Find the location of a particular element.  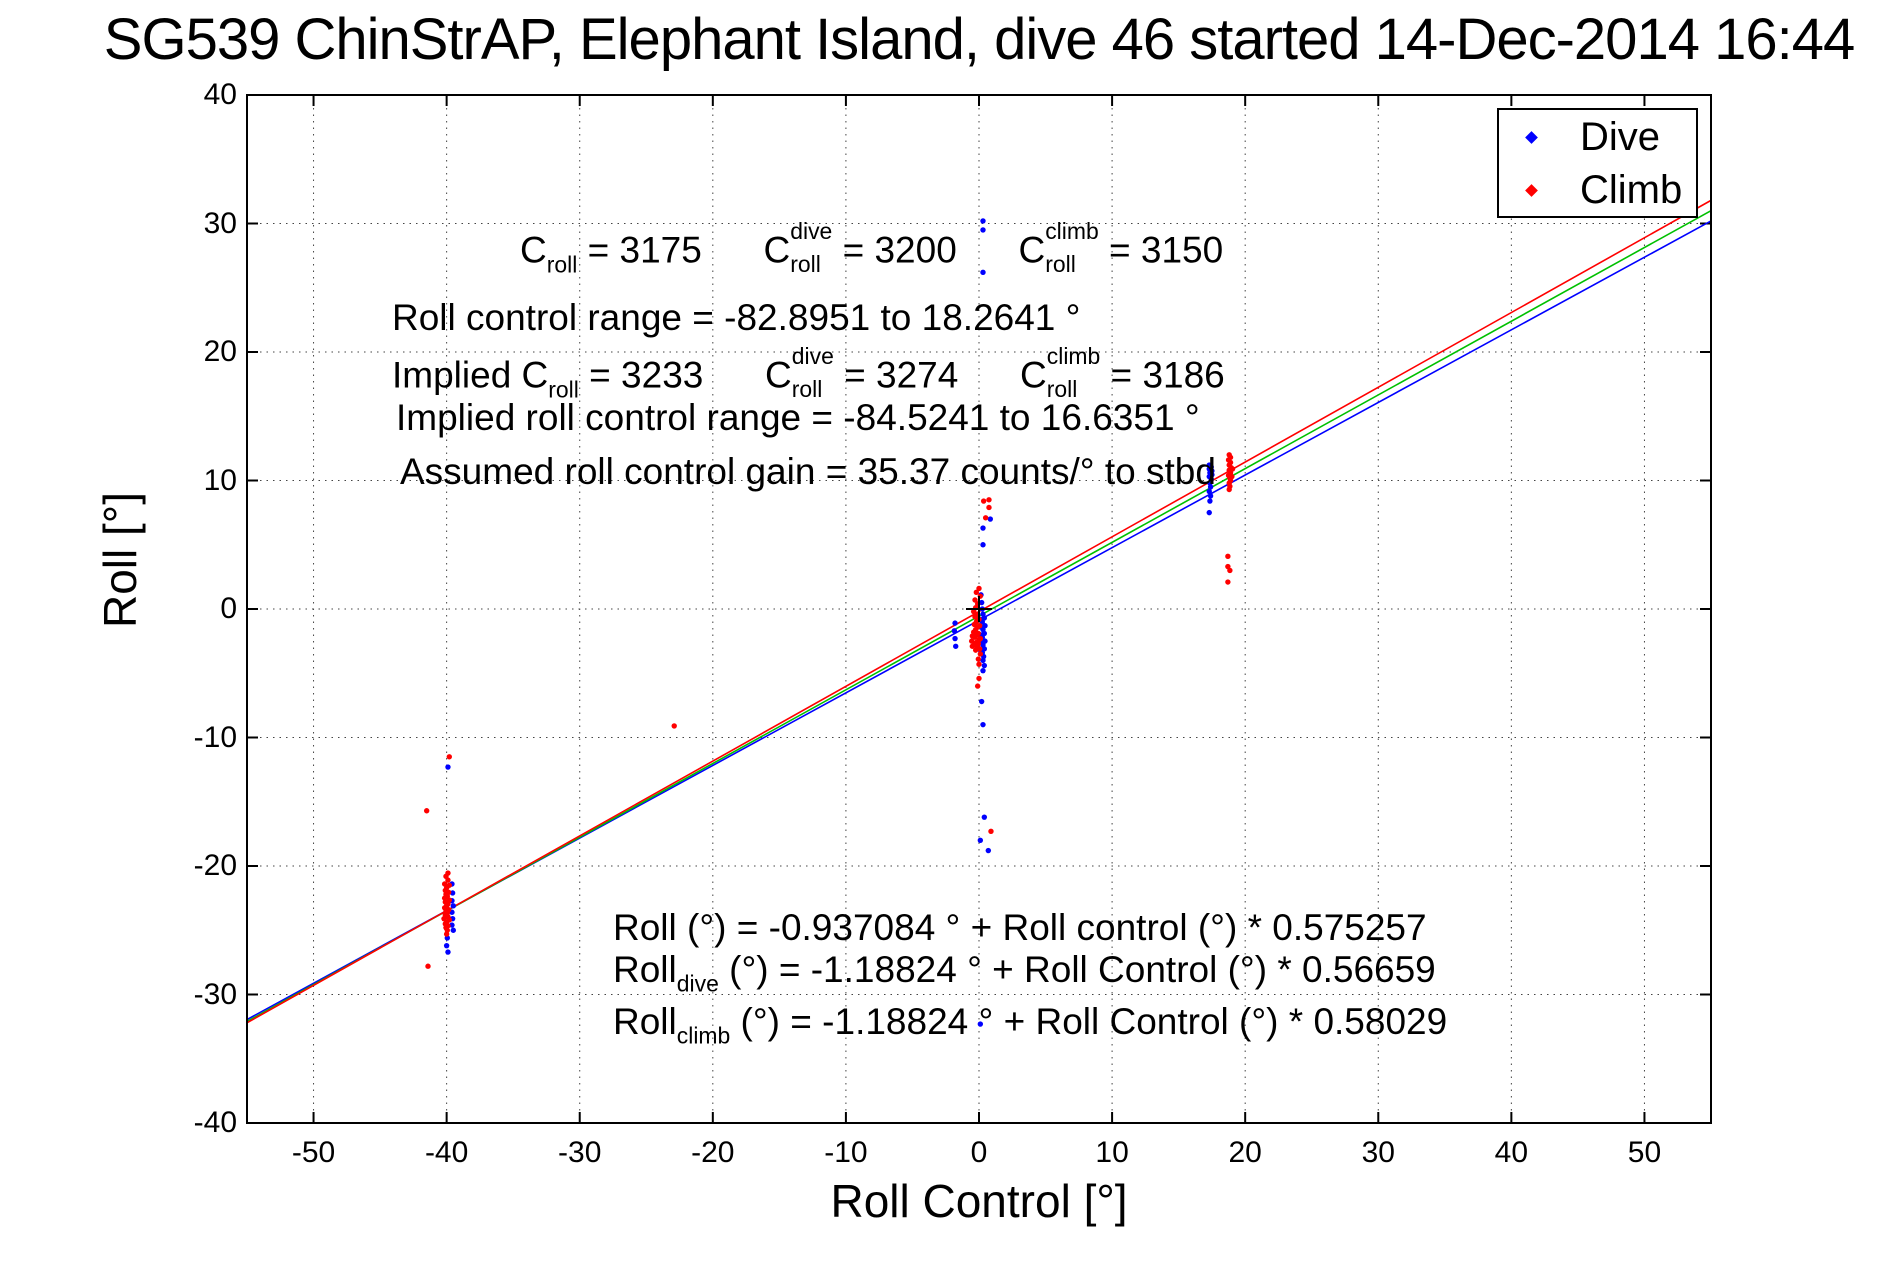

y-tick-label: -40 is located at coordinates (215, 1122).